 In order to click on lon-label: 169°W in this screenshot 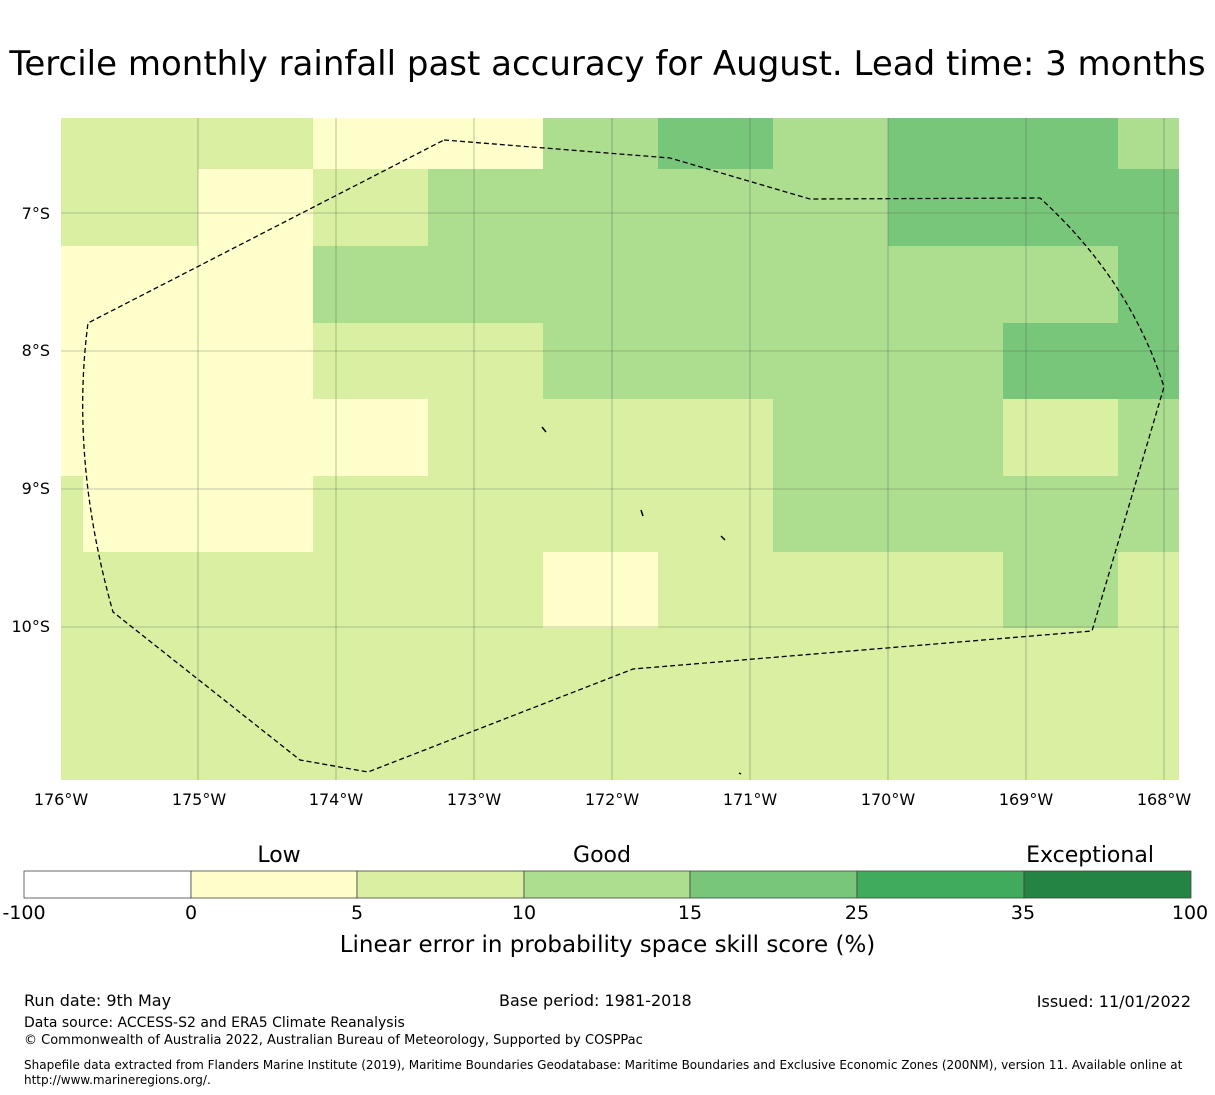, I will do `click(1026, 799)`.